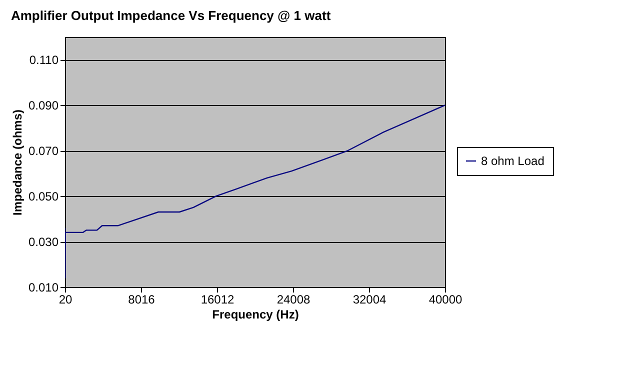 This screenshot has width=643, height=375. Describe the element at coordinates (217, 299) in the screenshot. I see `x-tick-label: 16012` at that location.